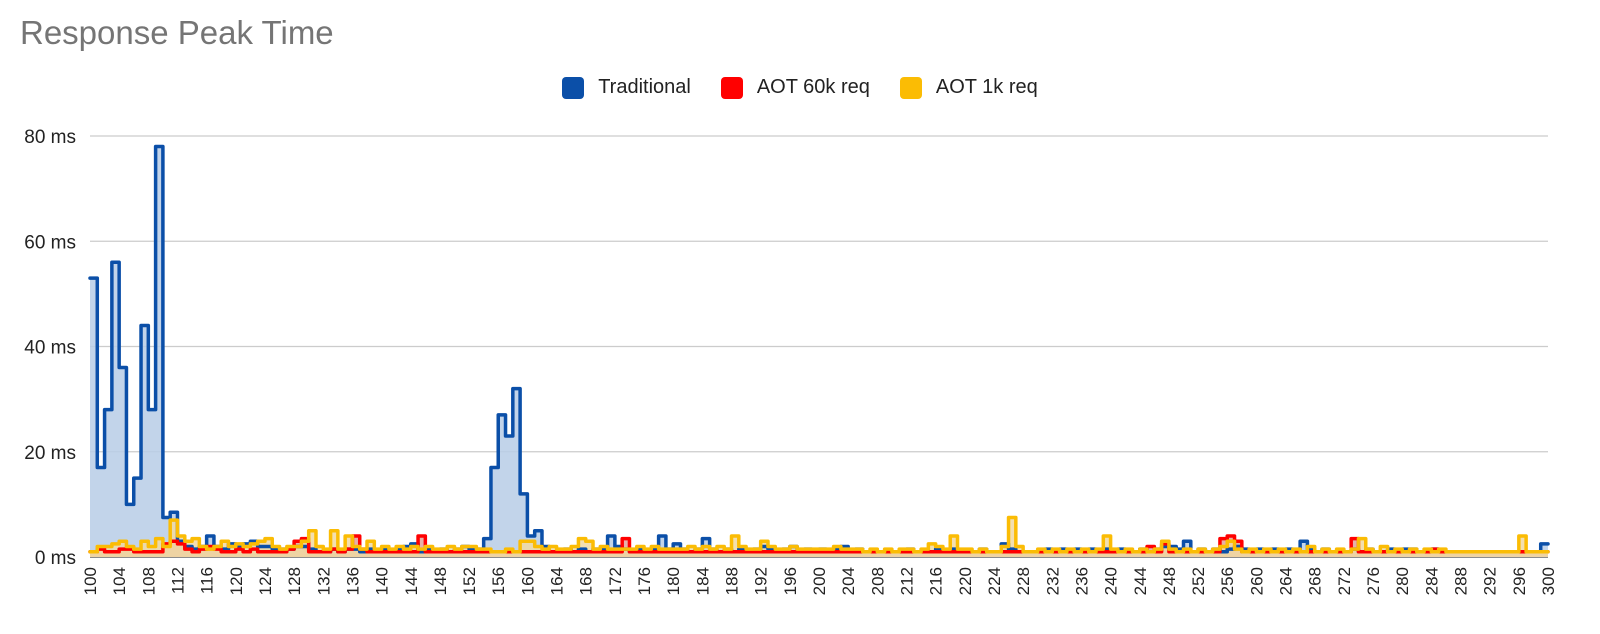  What do you see at coordinates (1490, 581) in the screenshot?
I see `x-tick-label: 292` at bounding box center [1490, 581].